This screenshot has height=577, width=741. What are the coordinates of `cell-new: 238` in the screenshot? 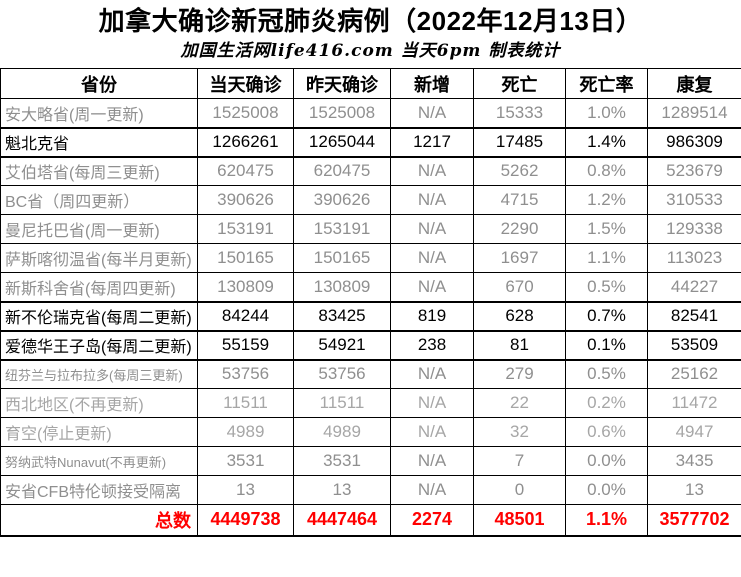 It's located at (432, 345).